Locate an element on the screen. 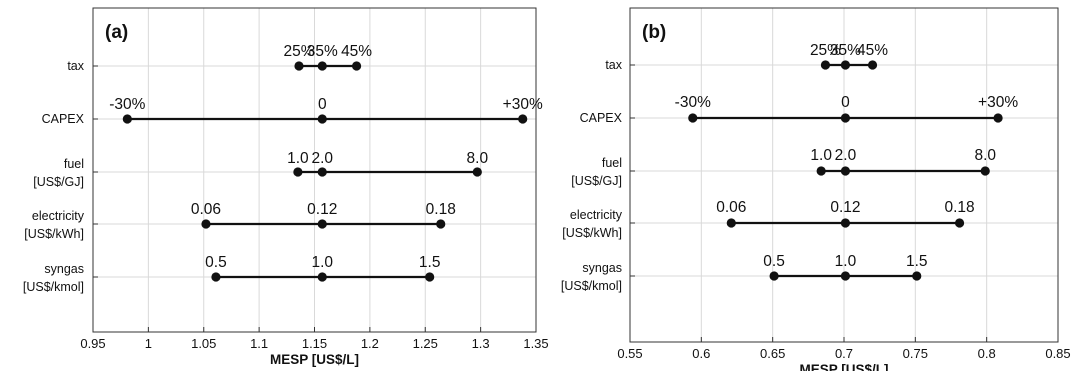 The width and height of the screenshot is (1072, 376). x-tick-label: 0.8 is located at coordinates (987, 353).